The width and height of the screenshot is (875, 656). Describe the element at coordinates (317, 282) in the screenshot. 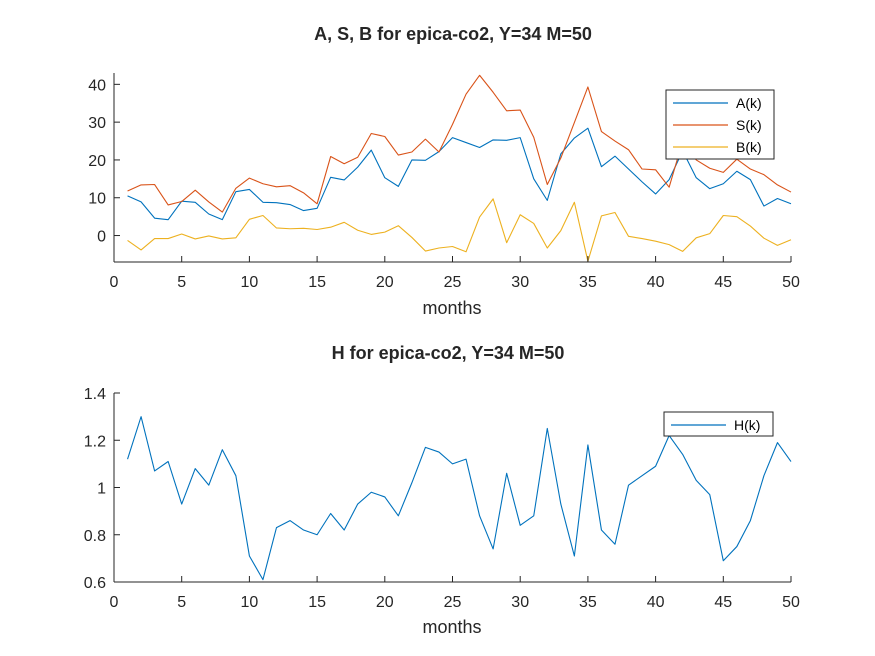

I see `x-tick-label-asb: 15` at that location.